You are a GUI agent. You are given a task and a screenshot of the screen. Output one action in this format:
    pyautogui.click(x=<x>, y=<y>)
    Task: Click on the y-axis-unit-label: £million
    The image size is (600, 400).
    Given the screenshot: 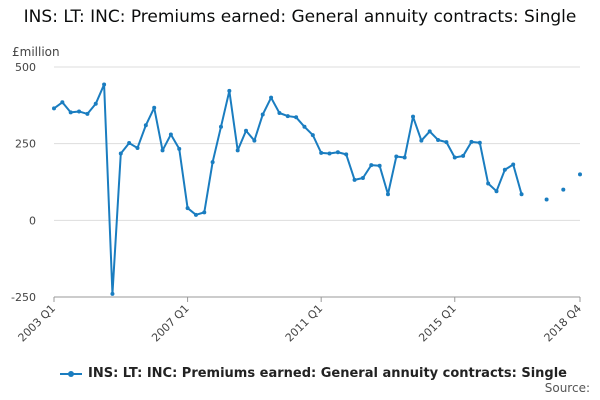 What is the action you would take?
    pyautogui.click(x=36, y=52)
    